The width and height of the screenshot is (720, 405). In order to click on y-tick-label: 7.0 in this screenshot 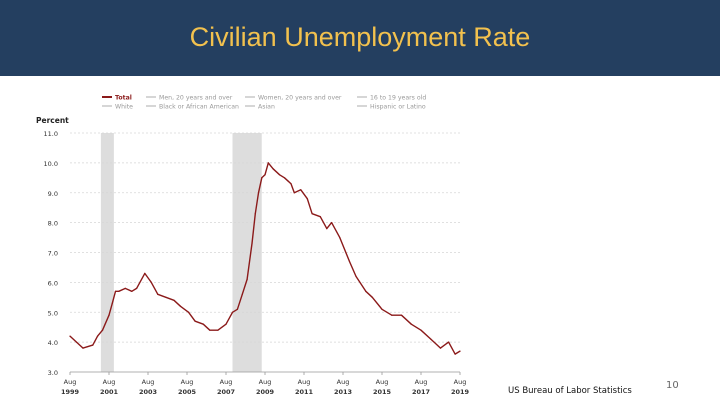, I will do `click(53, 254)`.